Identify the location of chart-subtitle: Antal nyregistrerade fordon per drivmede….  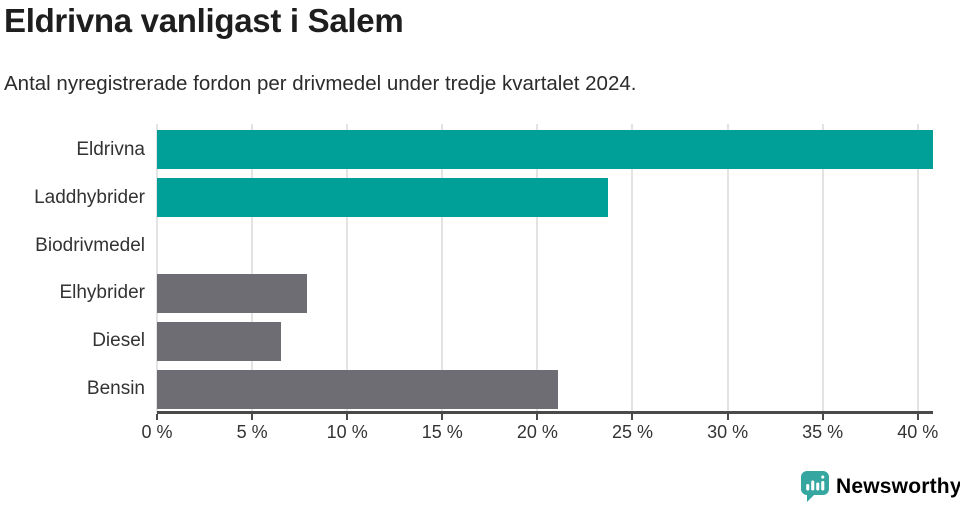
(320, 83).